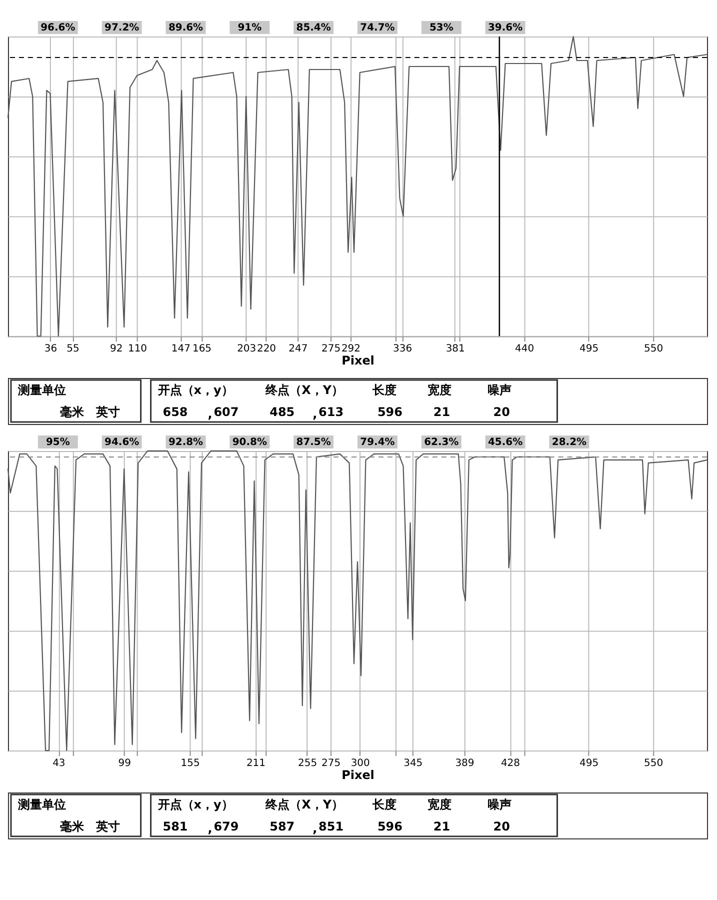 This screenshot has width=717, height=900. Describe the element at coordinates (377, 442) in the screenshot. I see `text: 79.4%` at that location.